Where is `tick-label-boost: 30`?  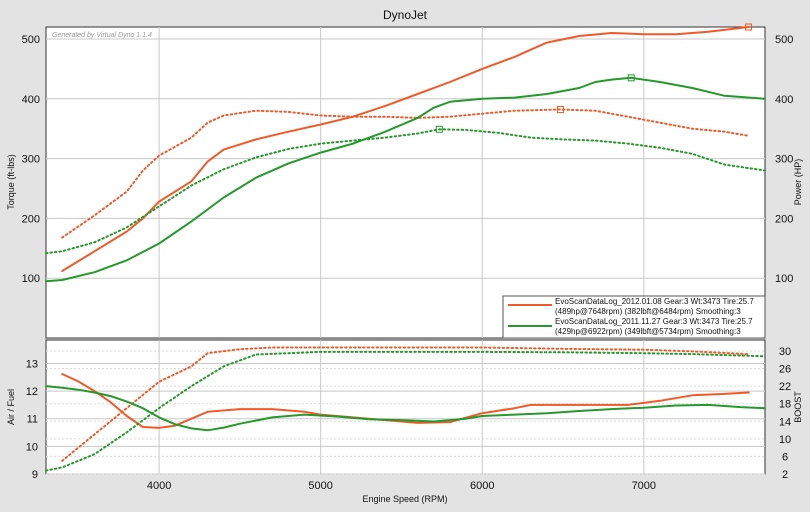 tick-label-boost: 30 is located at coordinates (785, 352).